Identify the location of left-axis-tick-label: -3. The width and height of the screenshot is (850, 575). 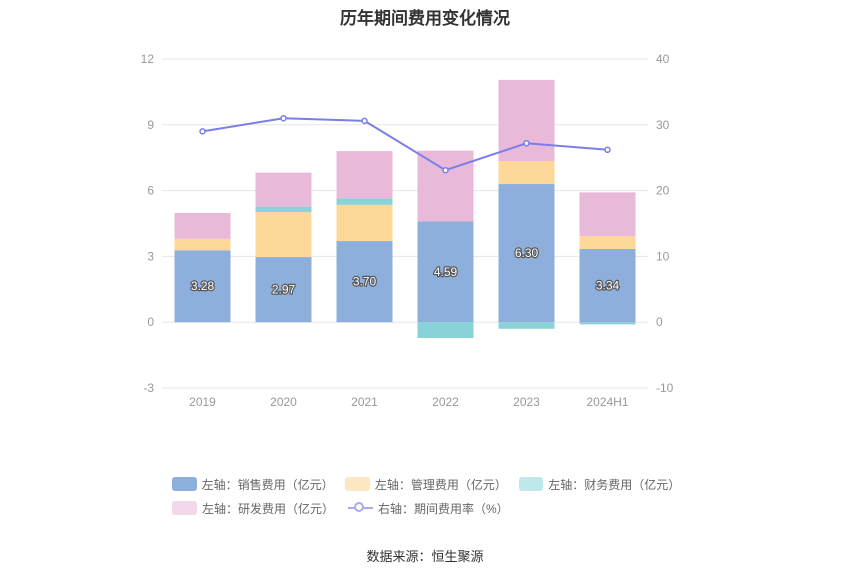
(148, 388).